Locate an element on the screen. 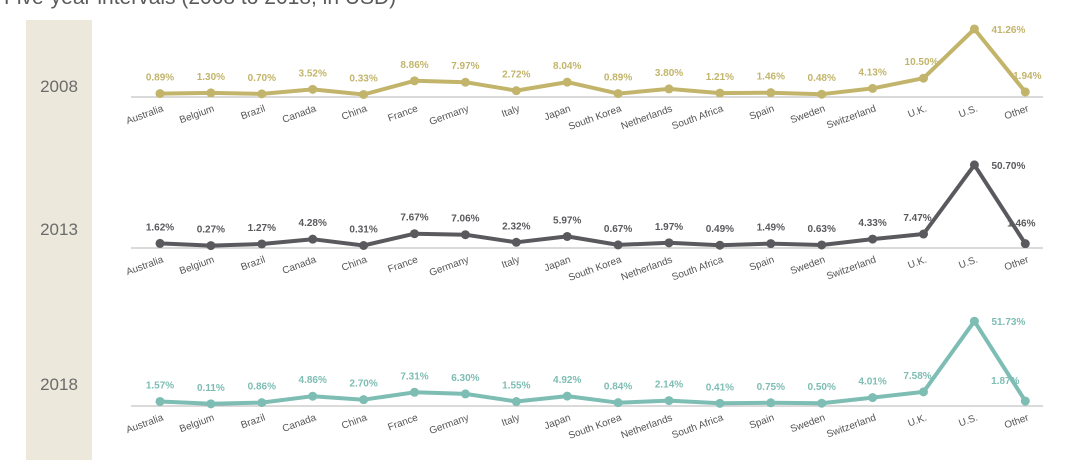 This screenshot has height=460, width=1078. tick-label-2018-france: France is located at coordinates (403, 422).